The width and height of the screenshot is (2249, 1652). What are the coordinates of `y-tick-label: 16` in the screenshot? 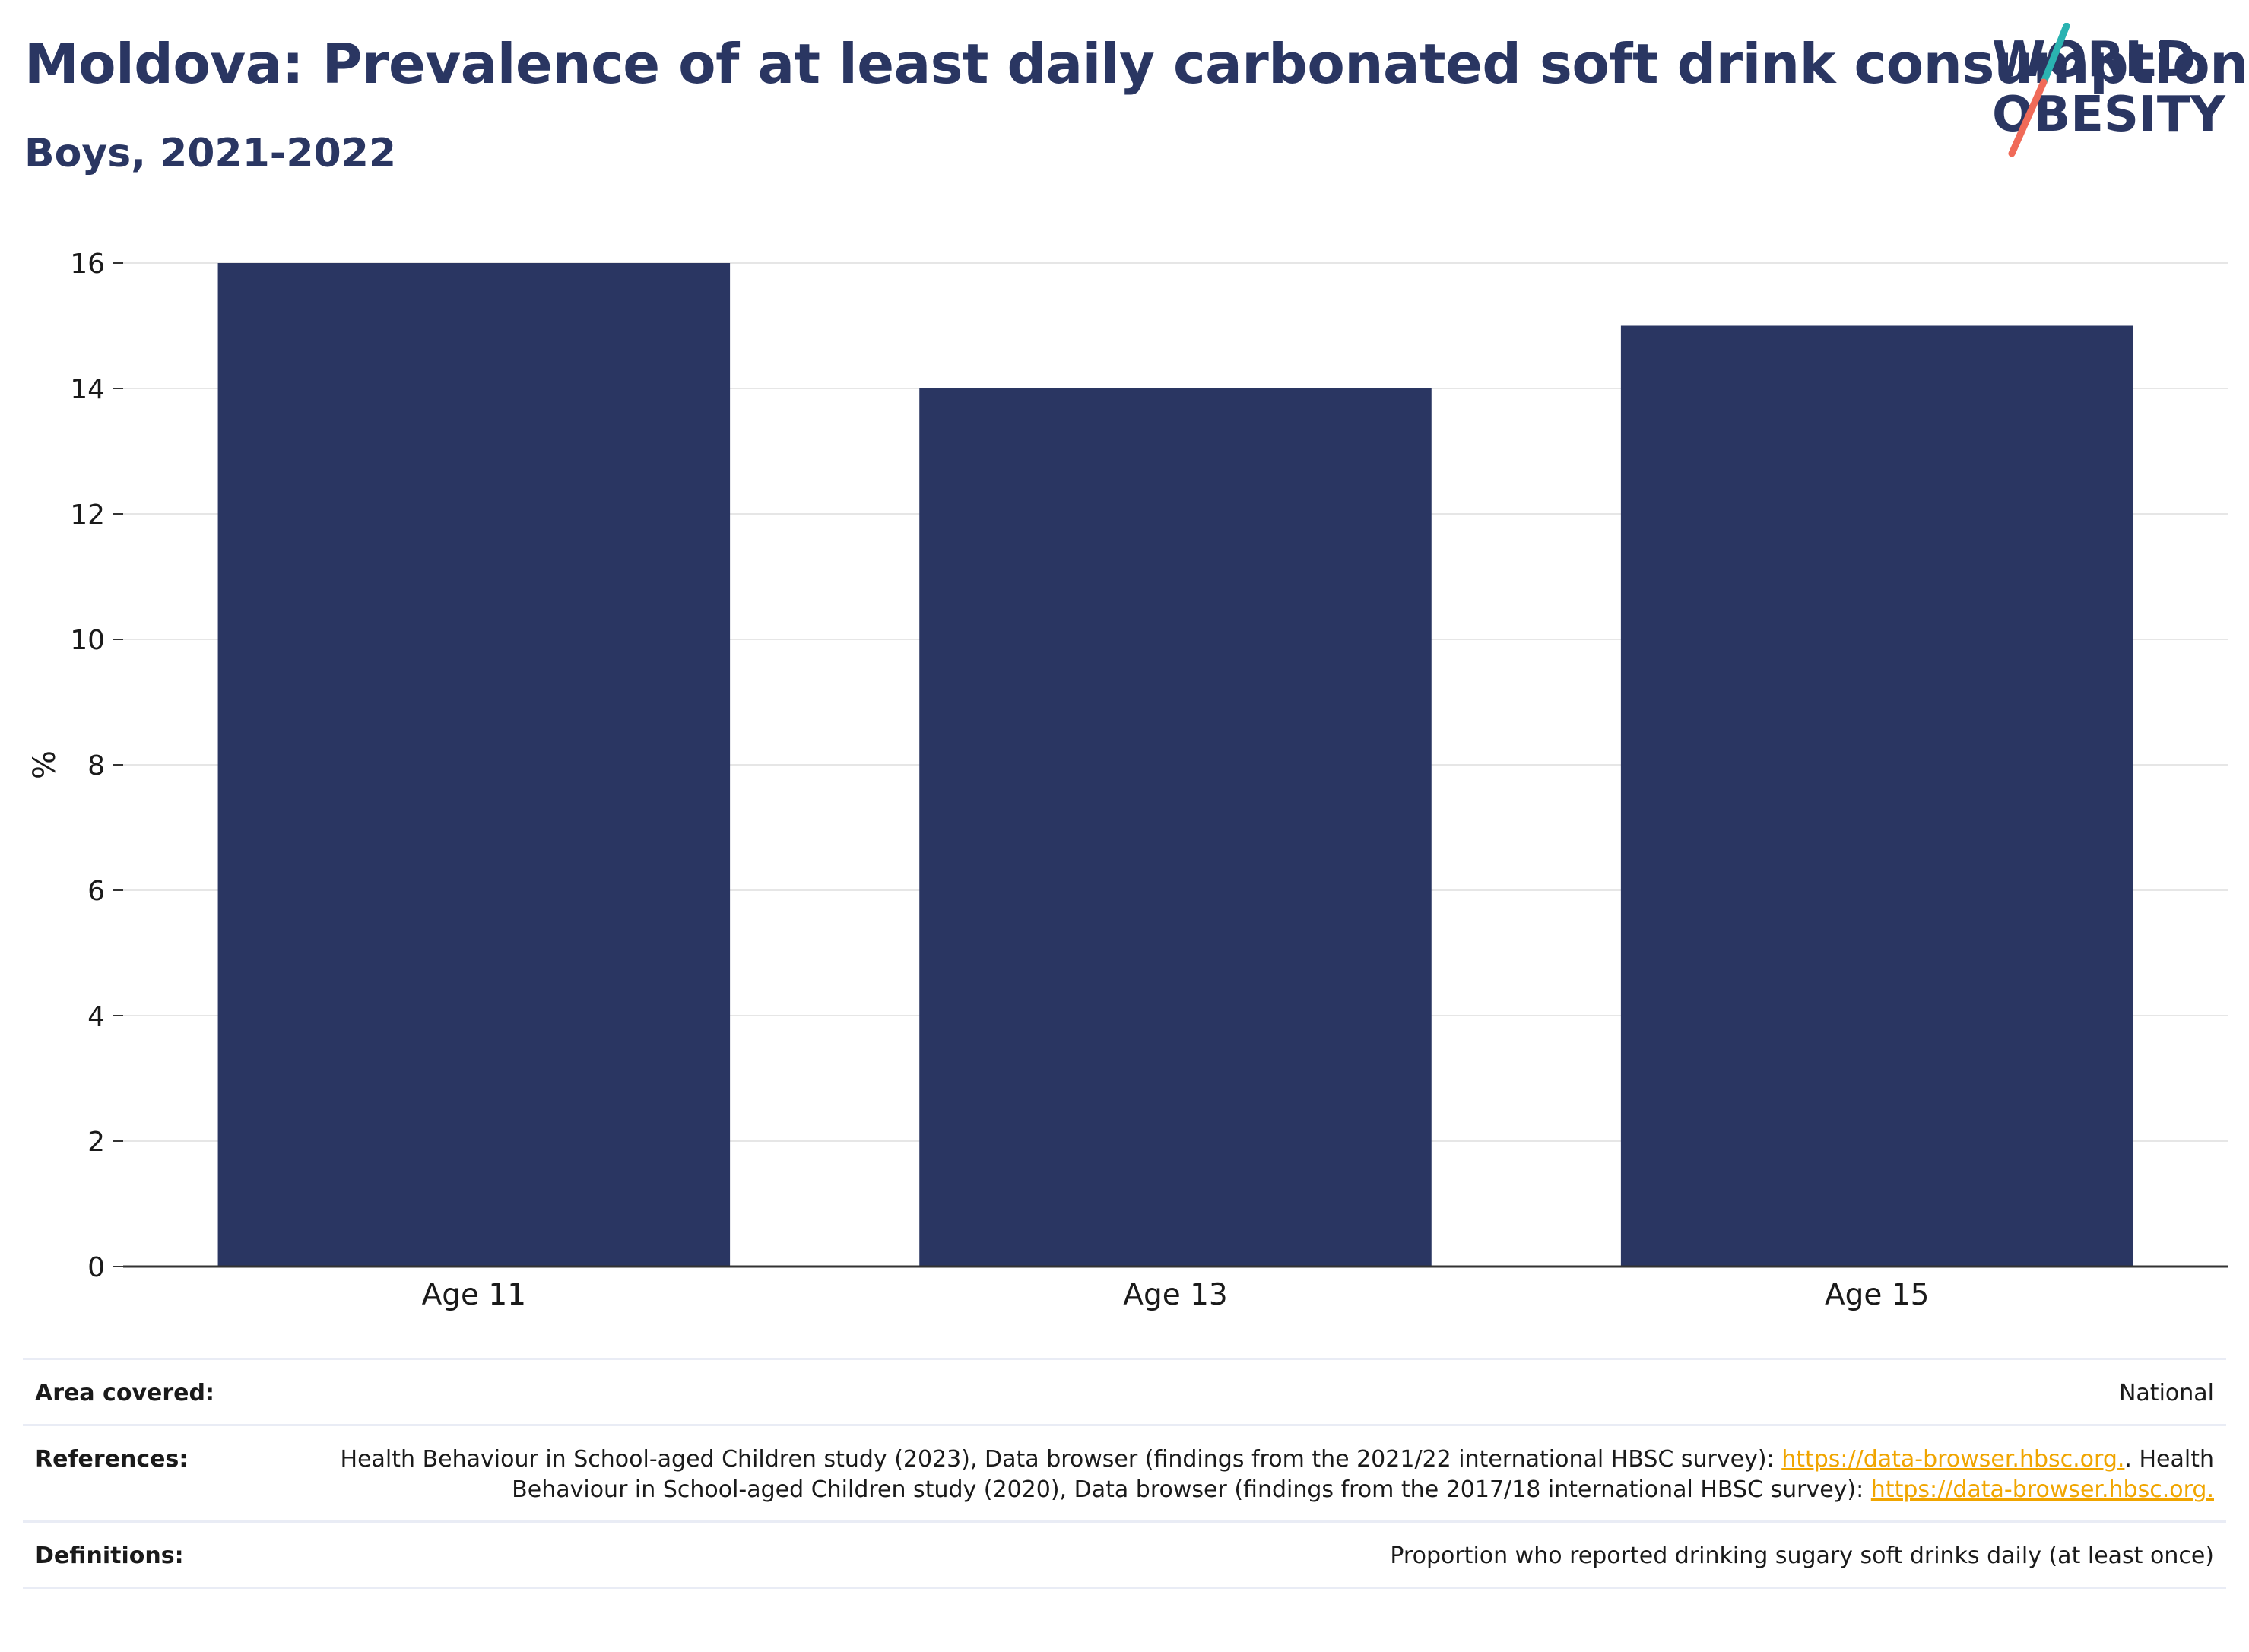 It's located at (87, 264).